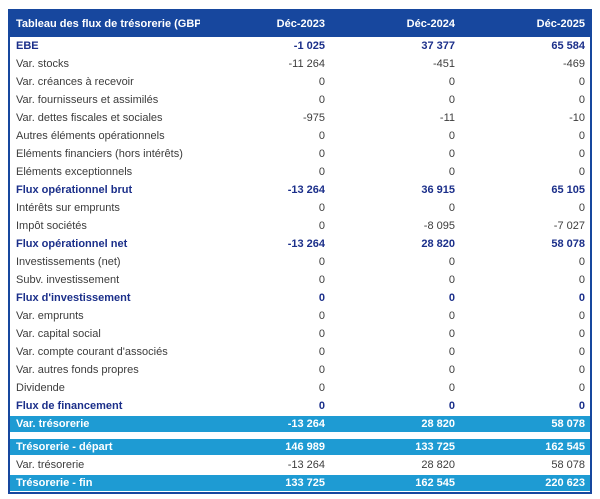 This screenshot has width=600, height=499. I want to click on row-label: Var. autres fonds propres, so click(77, 370).